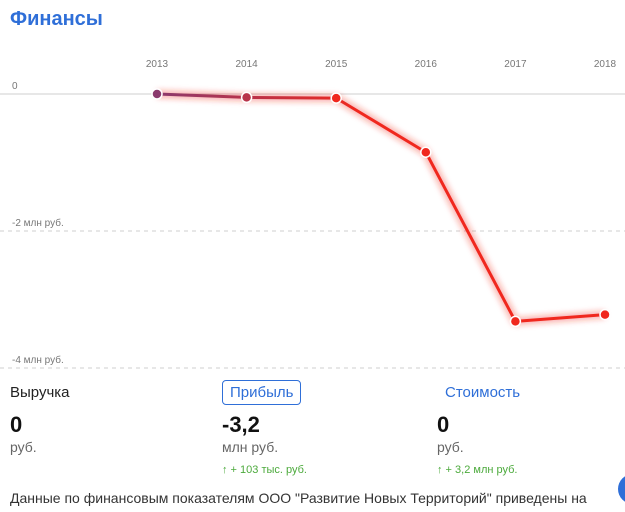 This screenshot has width=625, height=512. I want to click on x-tick-label: 2018, so click(605, 64).